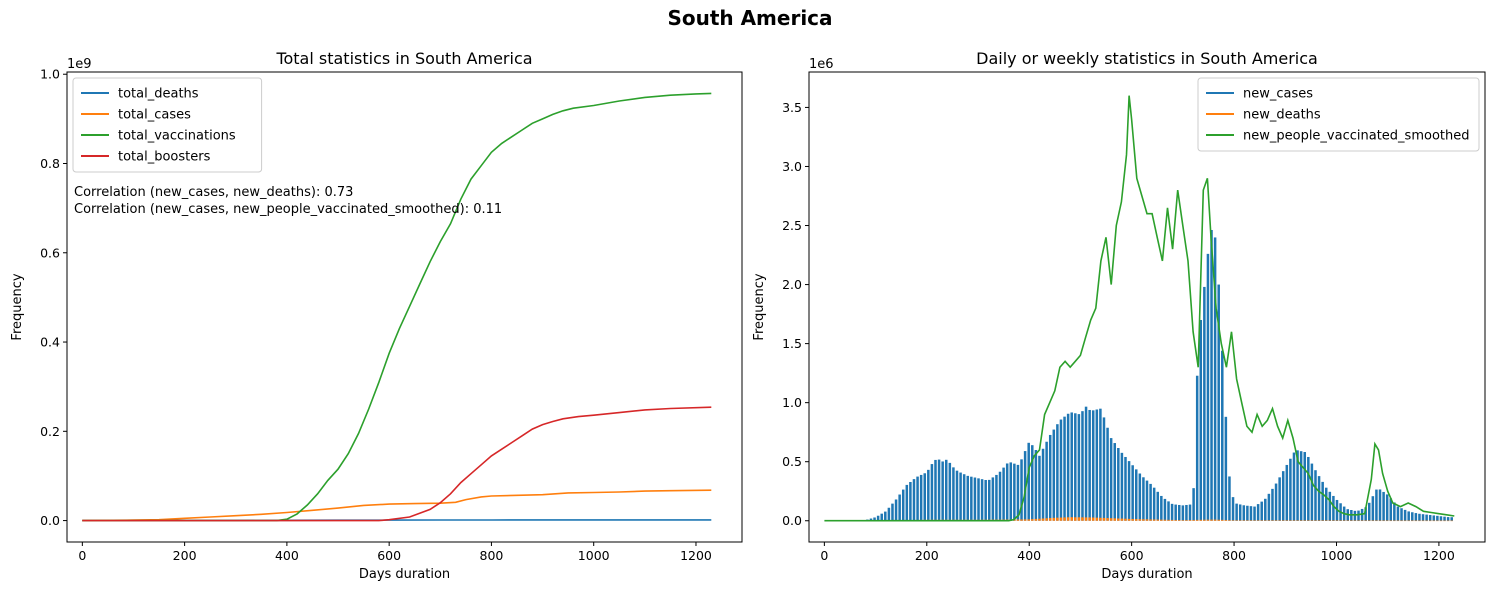 The height and width of the screenshot is (600, 1500). What do you see at coordinates (50, 431) in the screenshot?
I see `y-tick-label: 0.2` at bounding box center [50, 431].